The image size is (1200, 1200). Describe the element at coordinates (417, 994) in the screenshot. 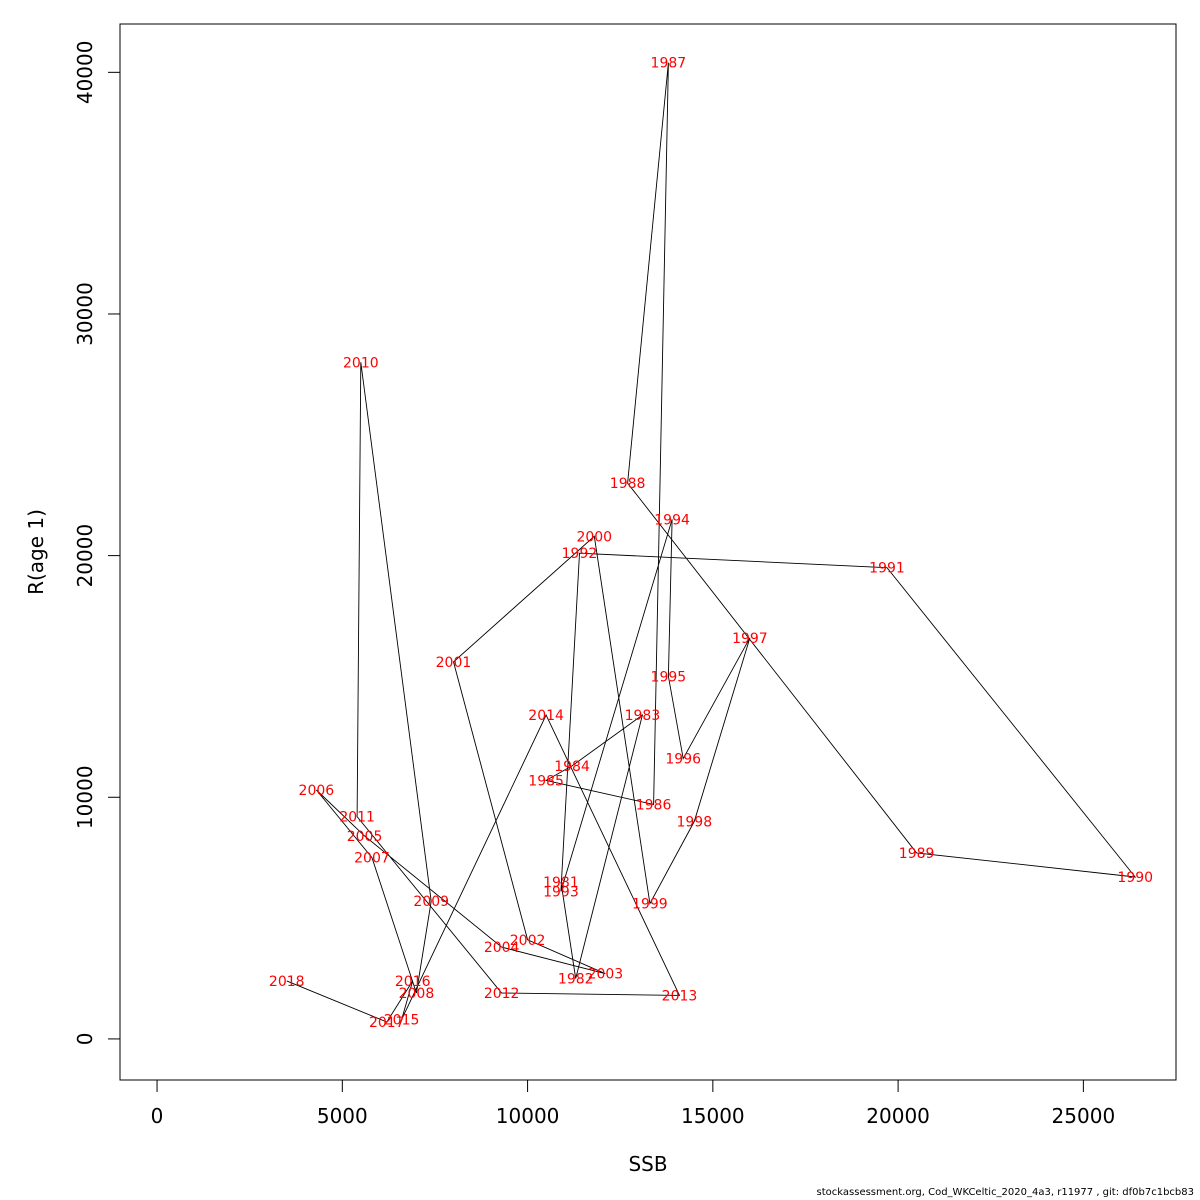

I see `year-label-2008: 2008` at that location.